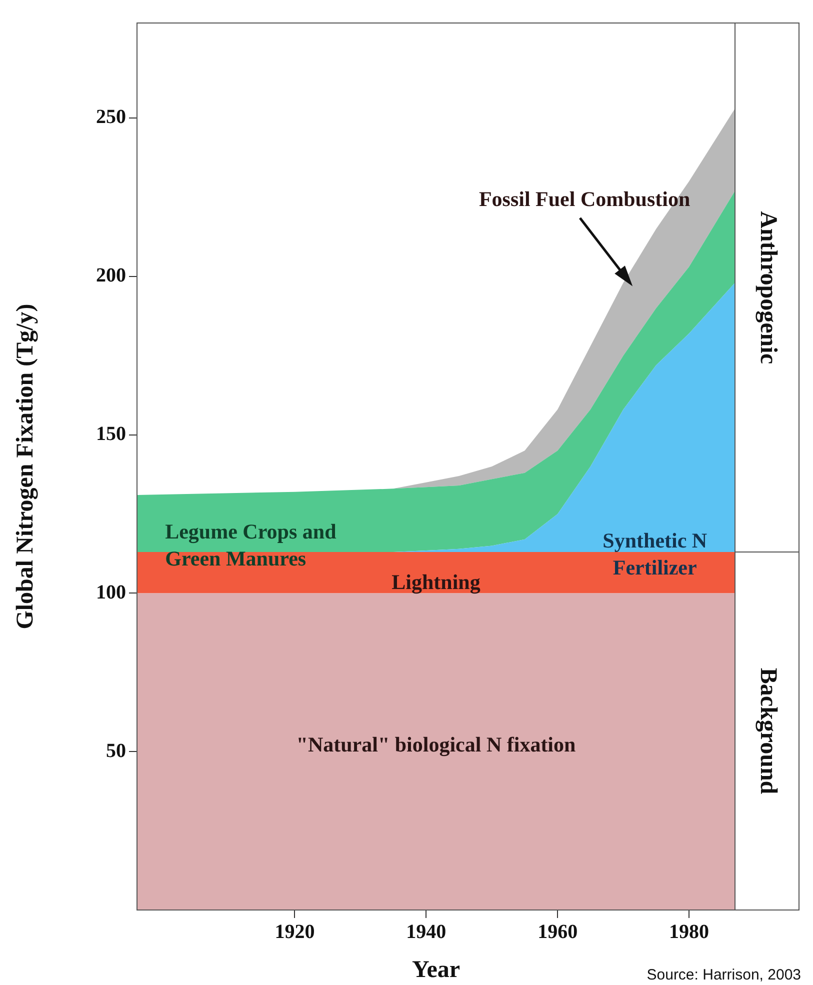 The image size is (813, 985). Describe the element at coordinates (111, 117) in the screenshot. I see `y-tick-label: 250` at that location.